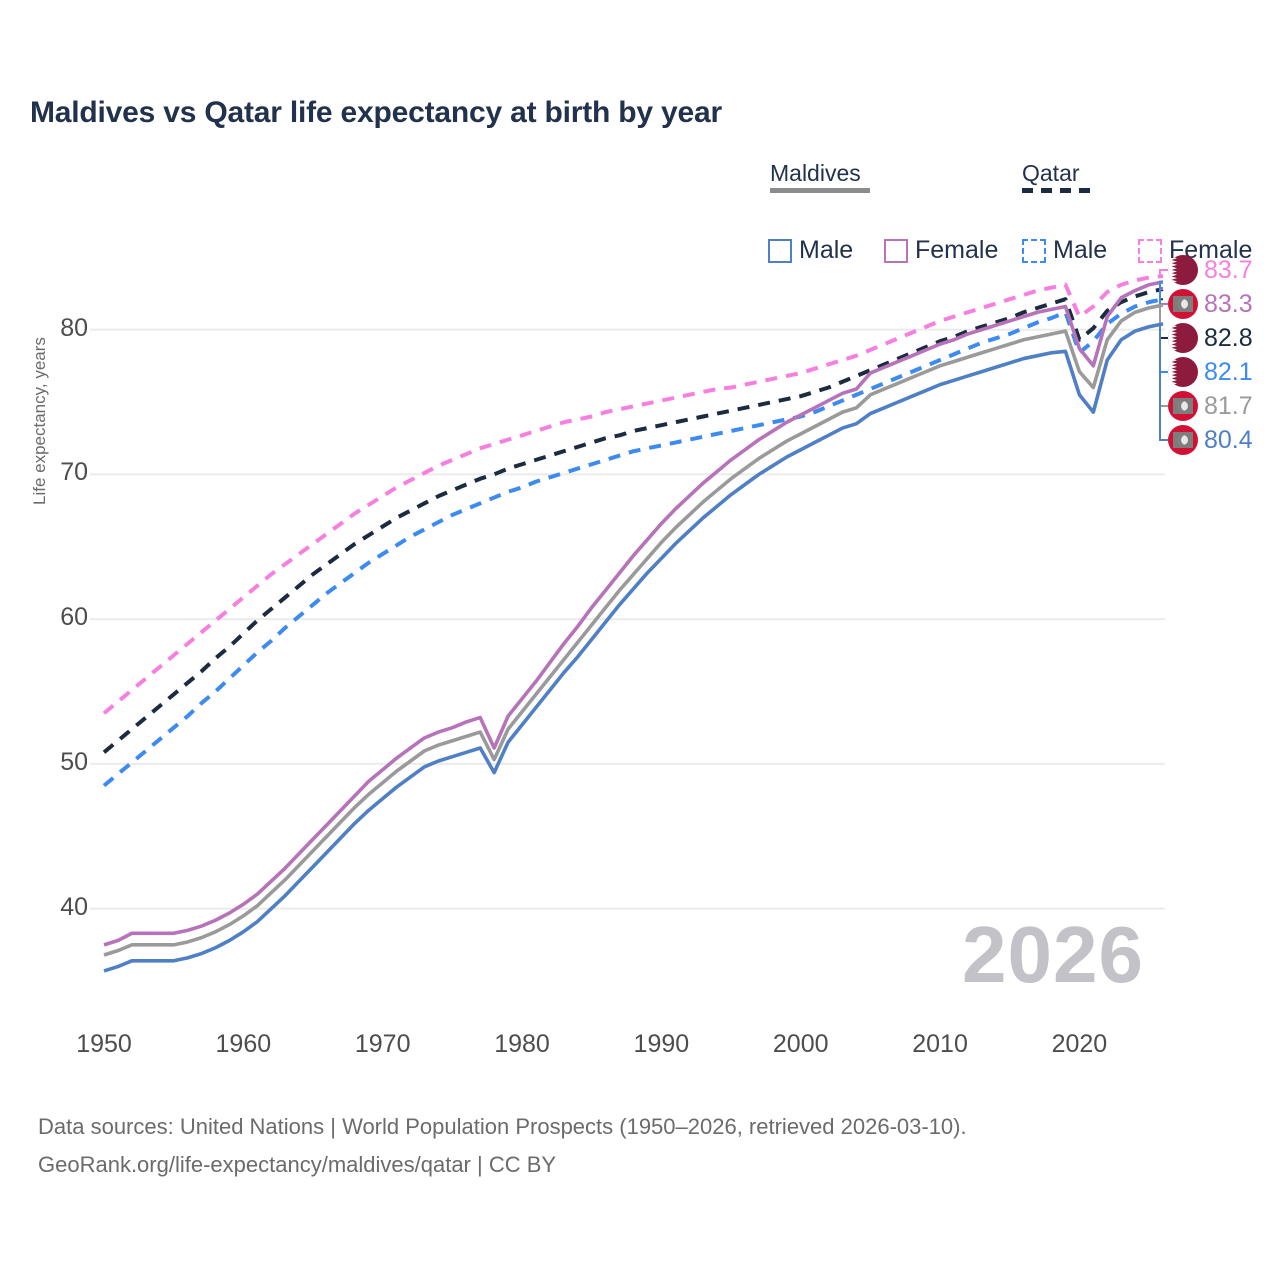 This screenshot has height=1280, width=1280. Describe the element at coordinates (957, 250) in the screenshot. I see `legend-label-maldives-female: Female` at that location.